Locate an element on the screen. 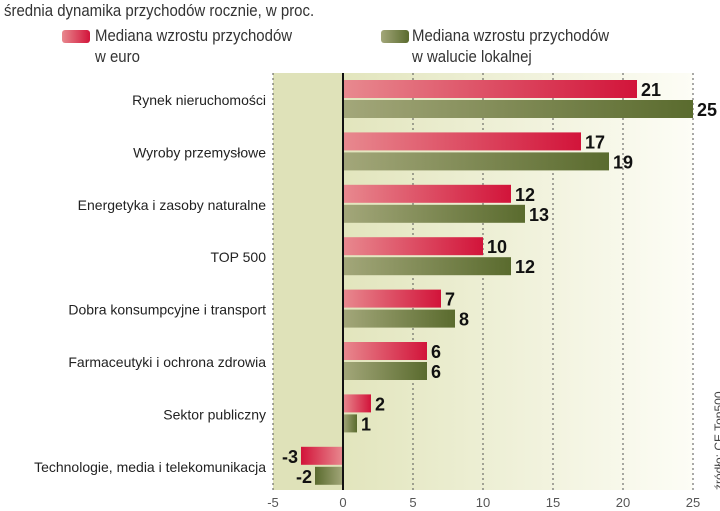  data-label: 7 is located at coordinates (450, 300).